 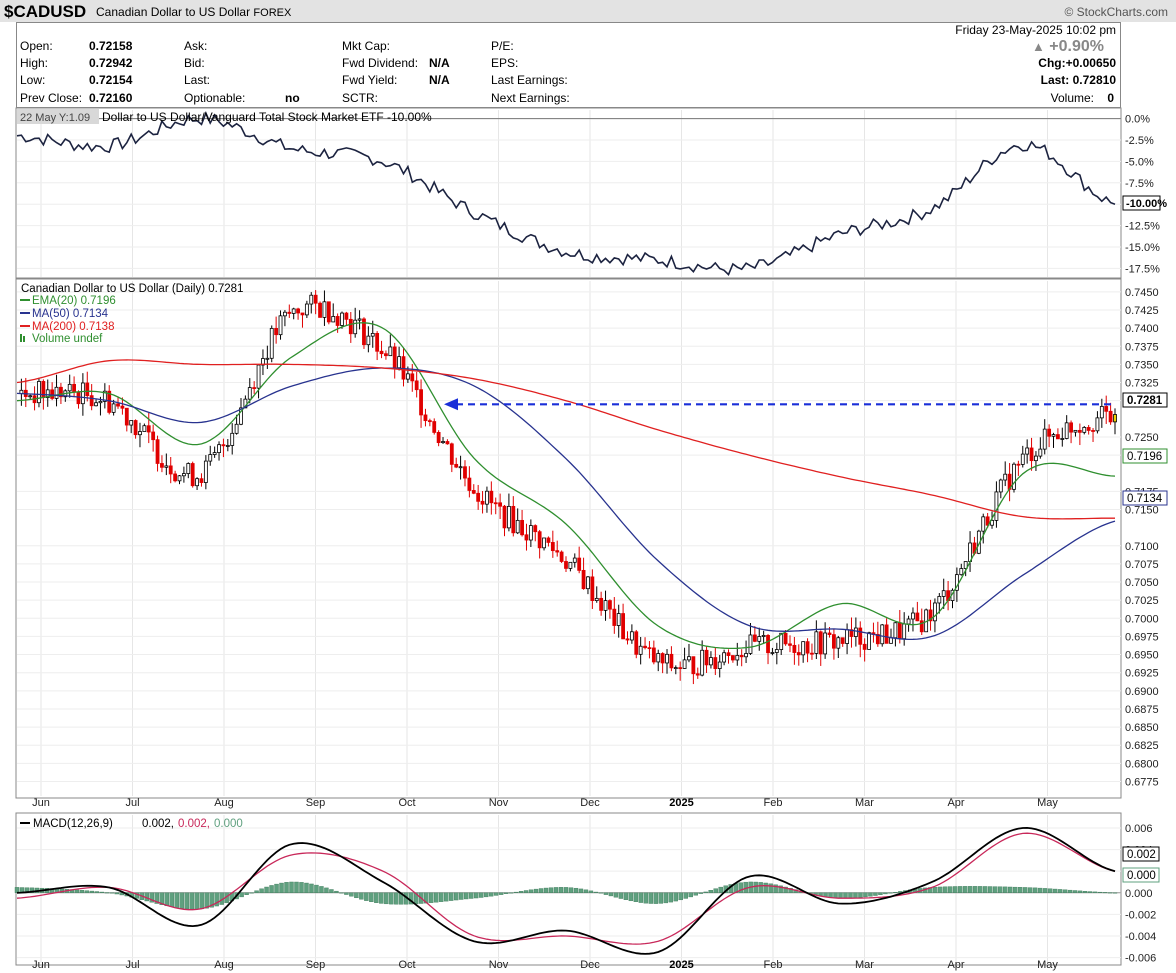 What do you see at coordinates (1142, 227) in the screenshot?
I see `ratio-tick-label: -12.5%` at bounding box center [1142, 227].